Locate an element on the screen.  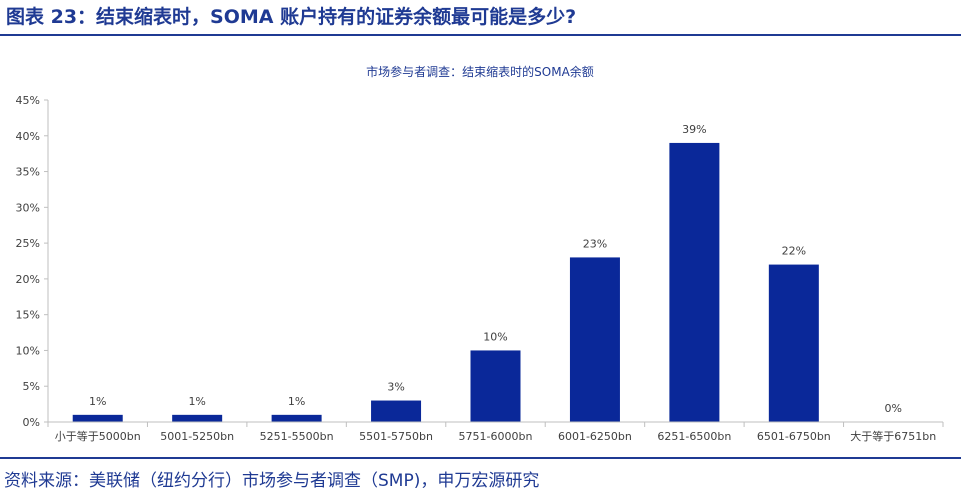
y-tick-label: 0% is located at coordinates (31, 422).